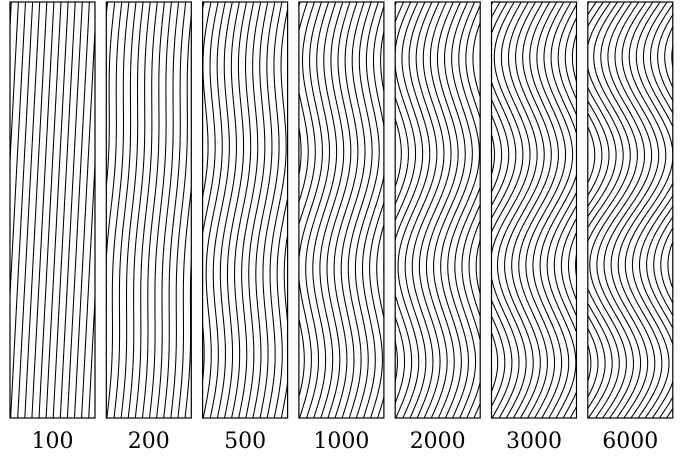 The height and width of the screenshot is (457, 688). What do you see at coordinates (341, 441) in the screenshot?
I see `panel-label: 1000` at bounding box center [341, 441].